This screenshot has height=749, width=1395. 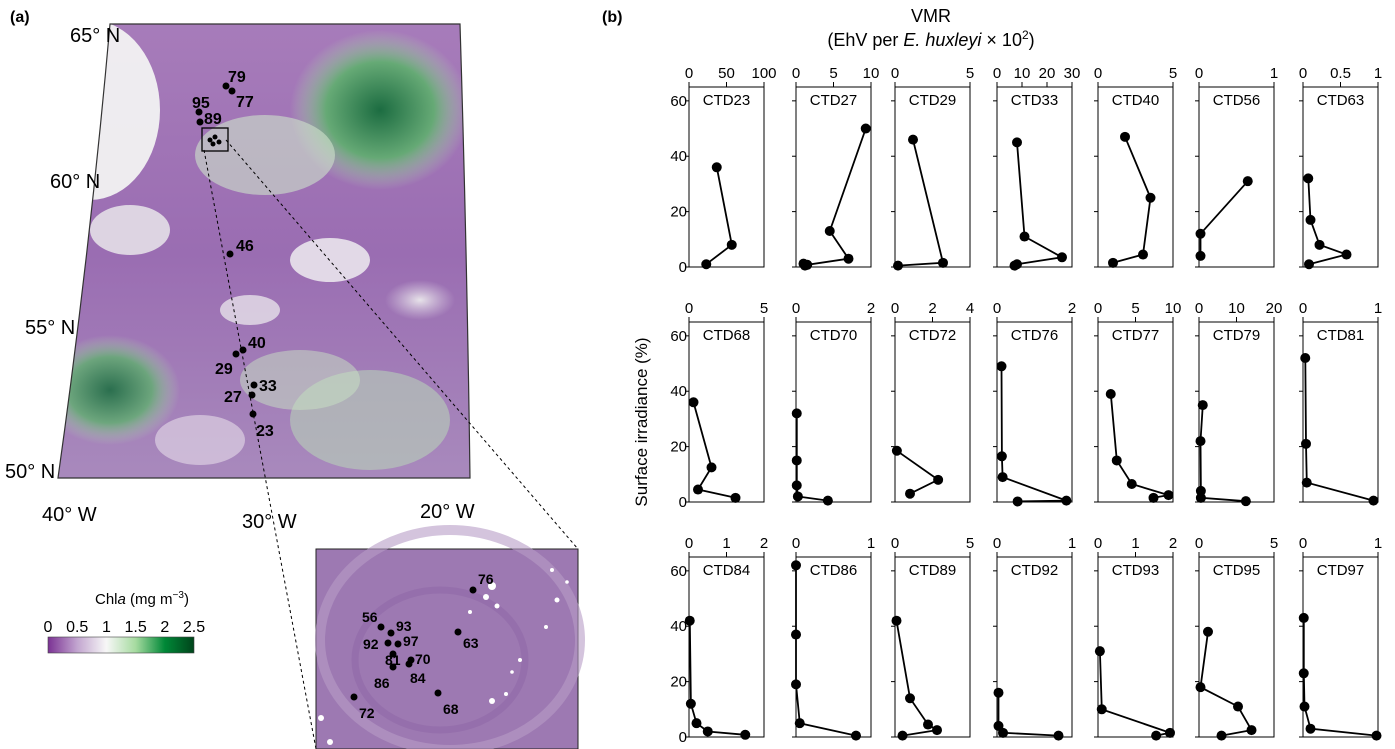 What do you see at coordinates (418, 678) in the screenshot?
I see `inset-station-label-84: 84` at bounding box center [418, 678].